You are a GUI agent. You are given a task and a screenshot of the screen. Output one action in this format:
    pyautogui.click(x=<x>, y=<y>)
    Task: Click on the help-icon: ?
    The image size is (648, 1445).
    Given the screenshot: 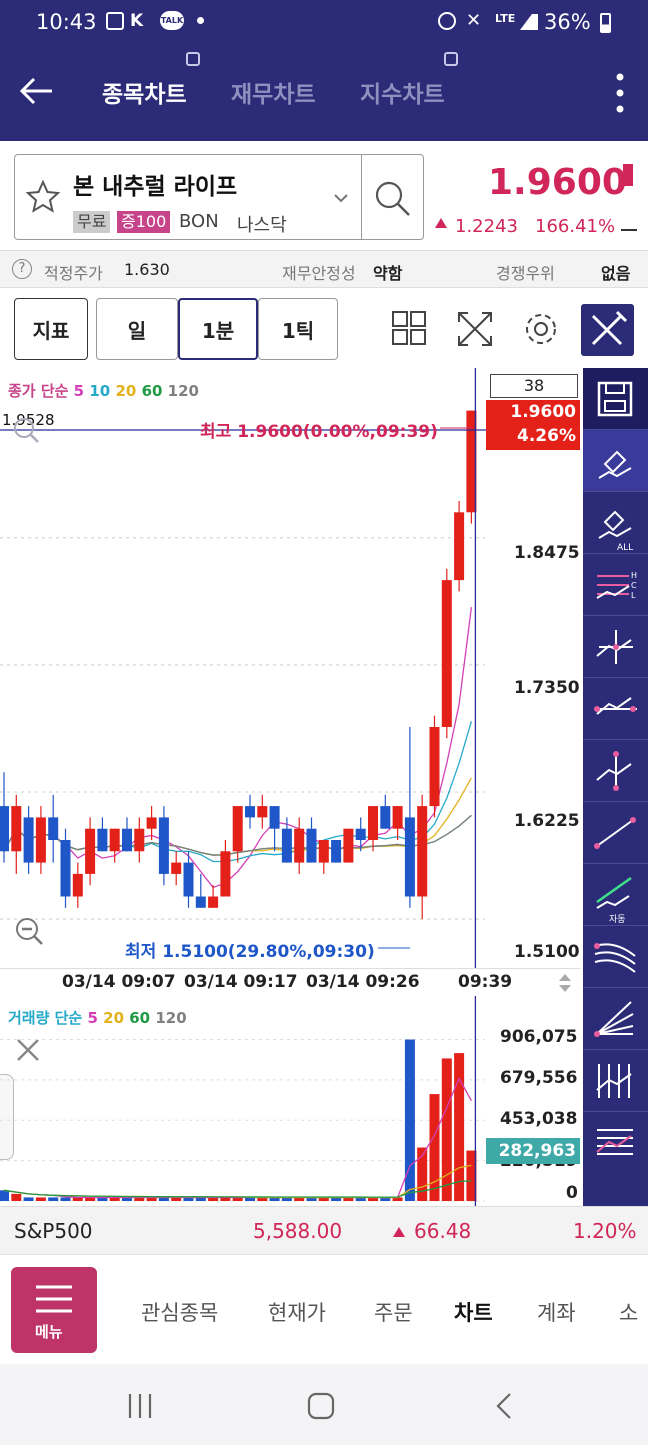 What is the action you would take?
    pyautogui.click(x=22, y=269)
    